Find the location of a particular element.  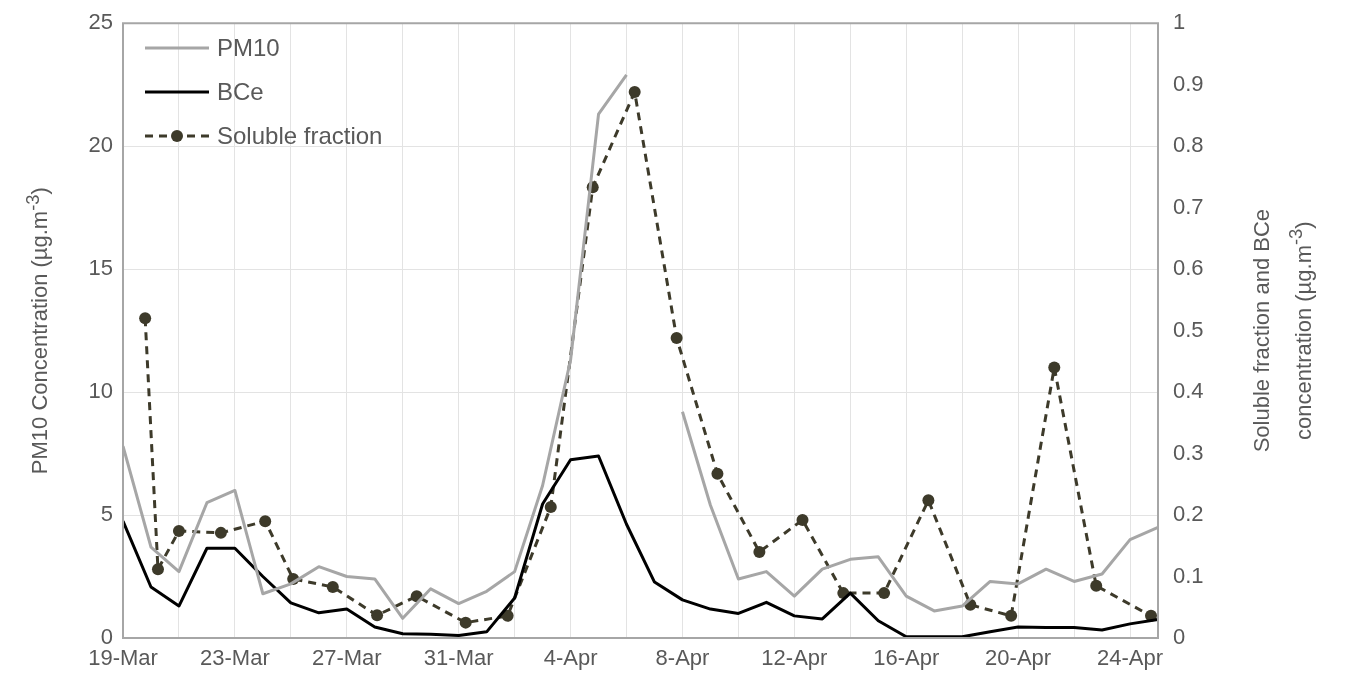

y-tick-label: 25 is located at coordinates (100, 22).